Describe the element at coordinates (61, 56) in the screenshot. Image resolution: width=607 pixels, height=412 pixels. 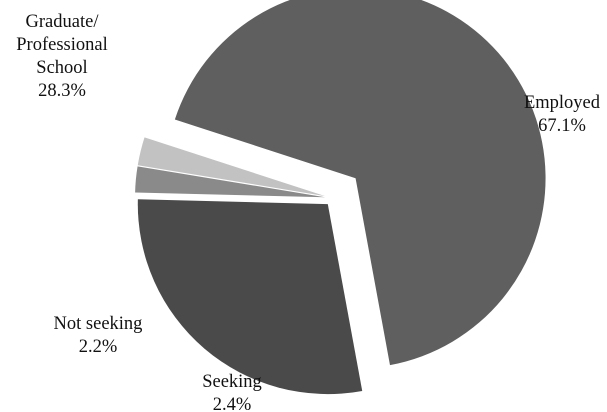
I see `slice-label-graduate-professional-school: Graduate/Professional School 28.3%` at that location.